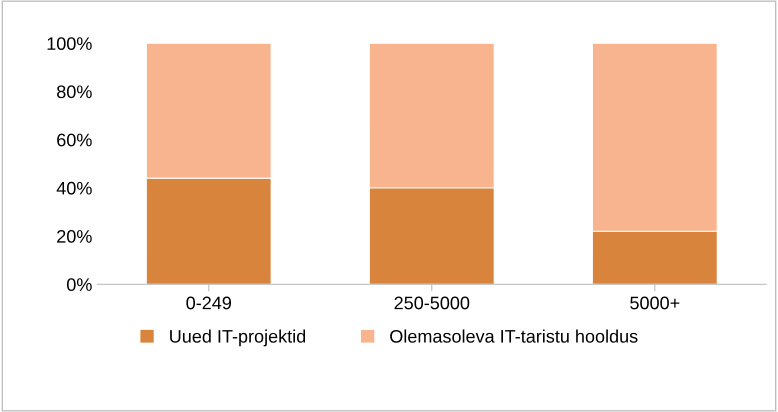 The width and height of the screenshot is (778, 412). I want to click on y-tick-label: 0%, so click(79, 284).